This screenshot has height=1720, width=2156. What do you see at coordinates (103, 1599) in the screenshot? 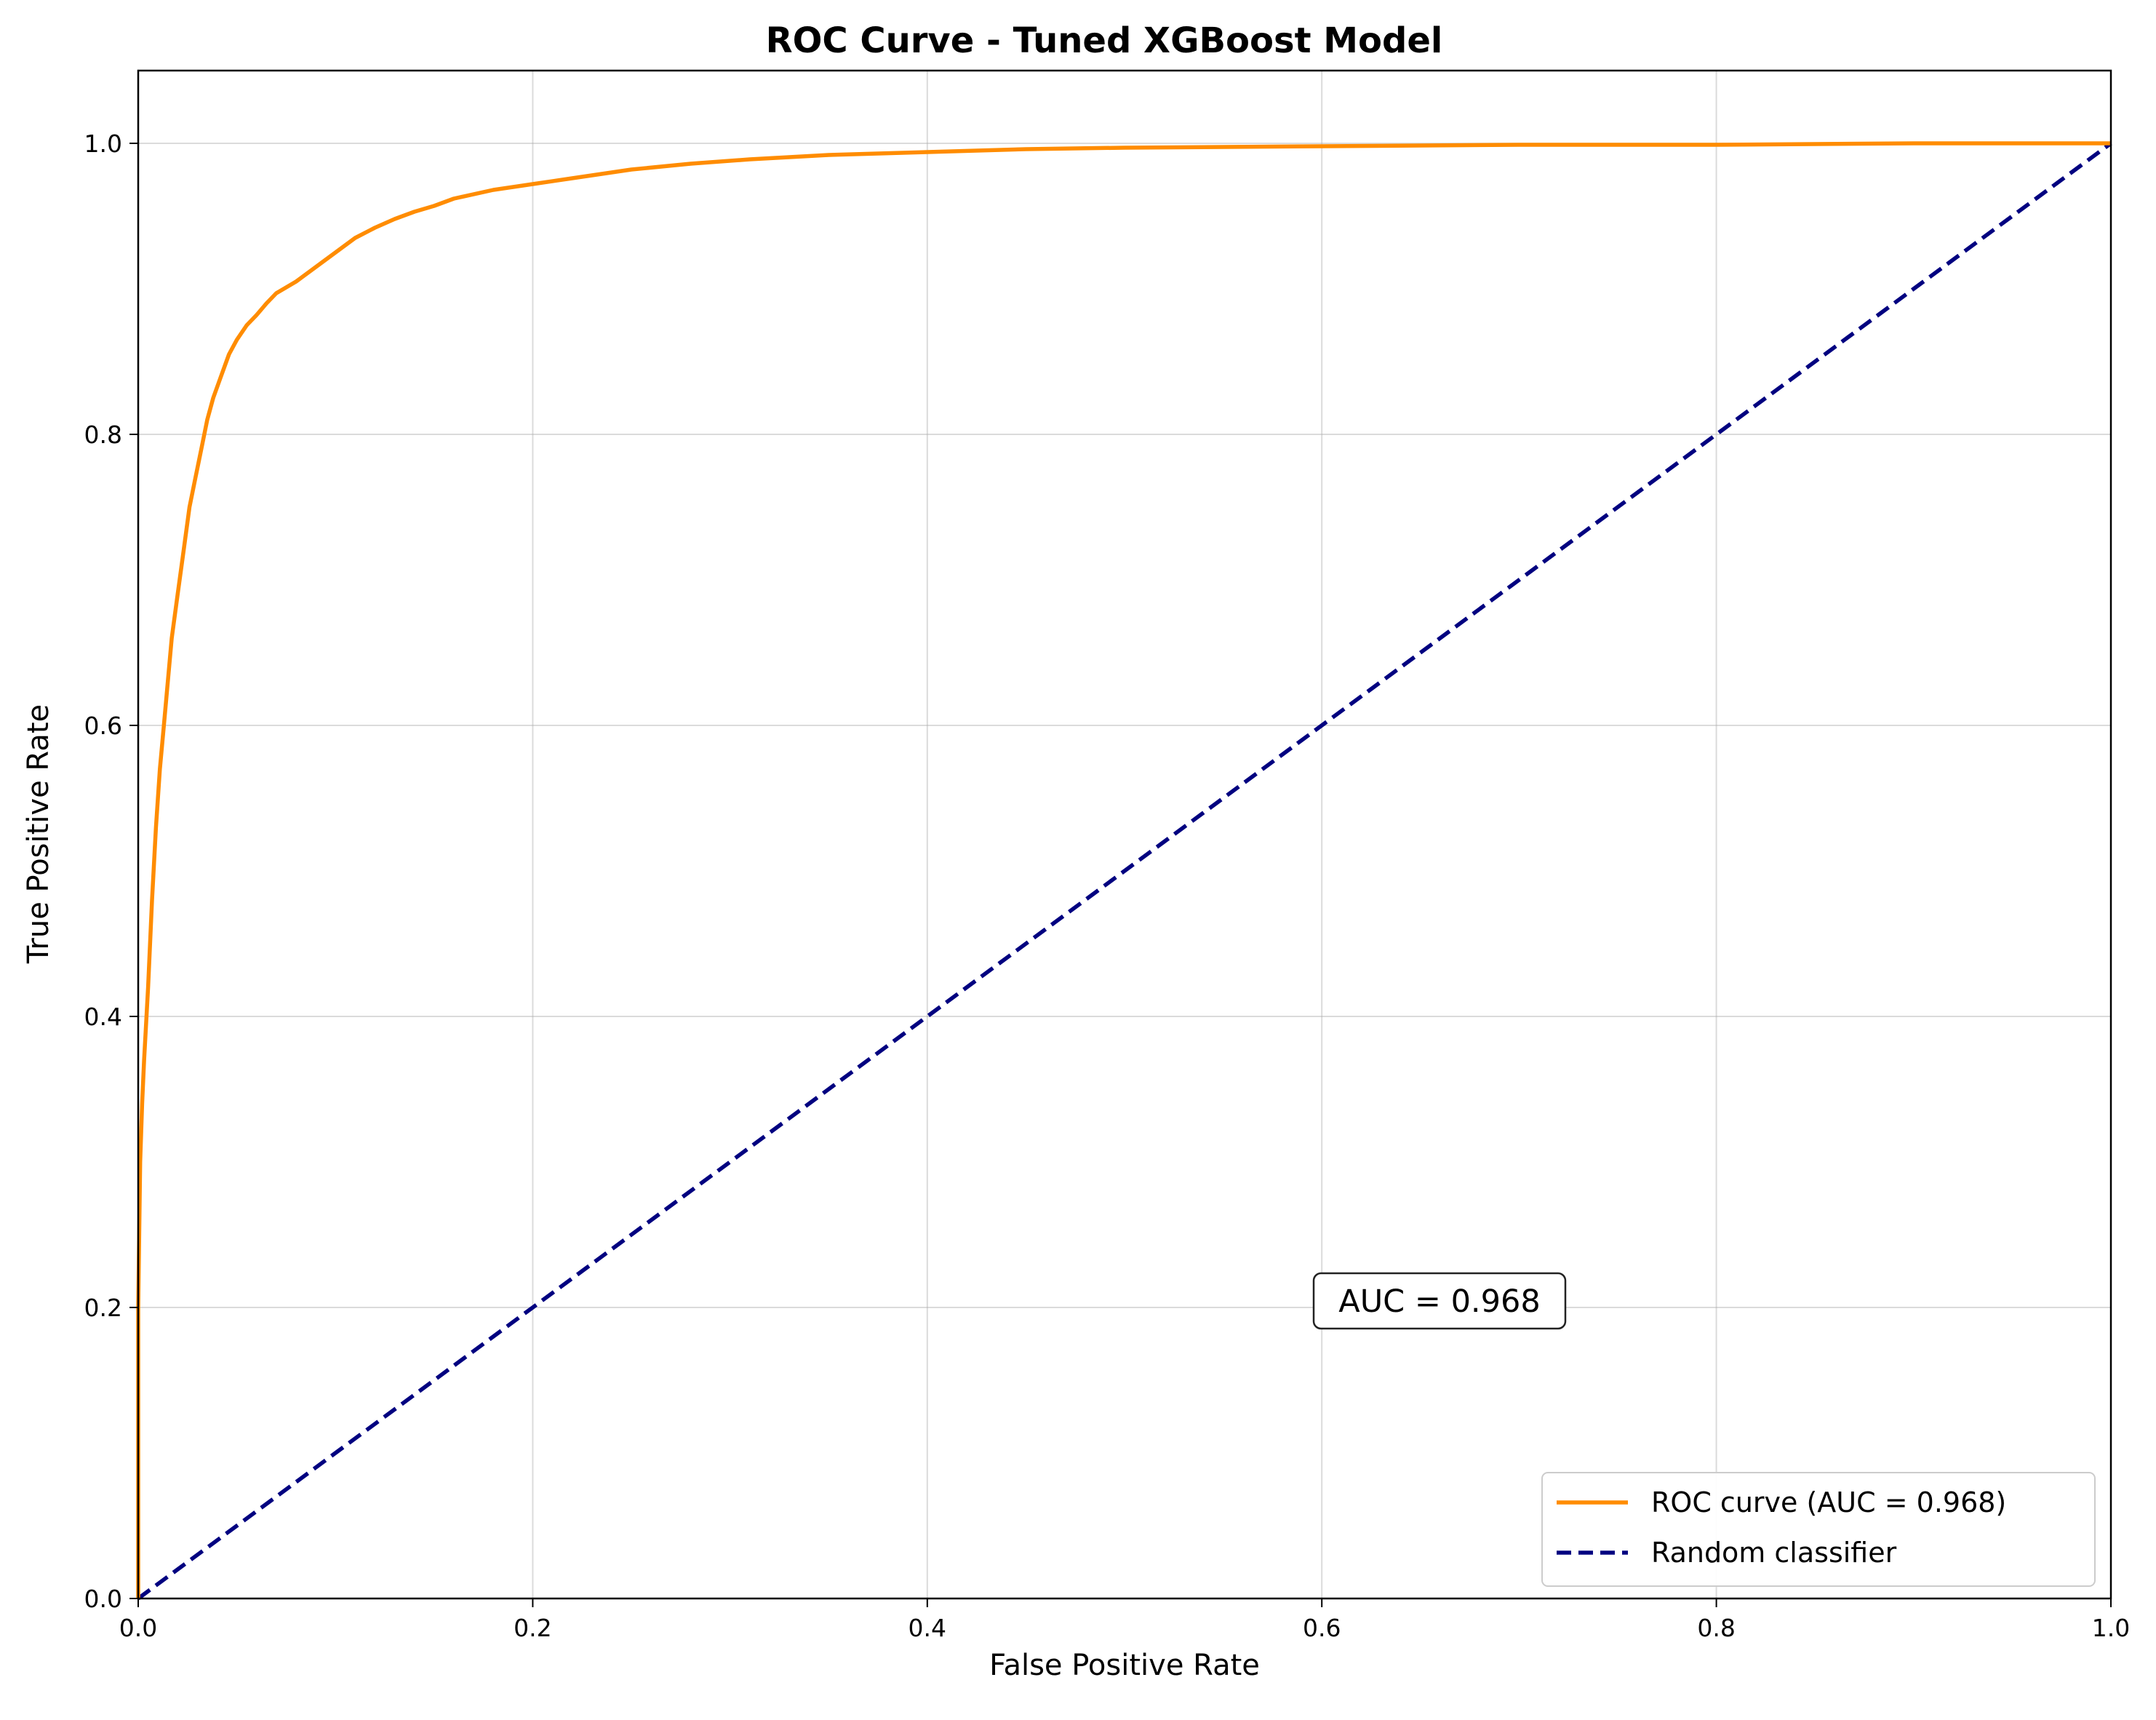
I see `y-tick-label: 0.0` at bounding box center [103, 1599].